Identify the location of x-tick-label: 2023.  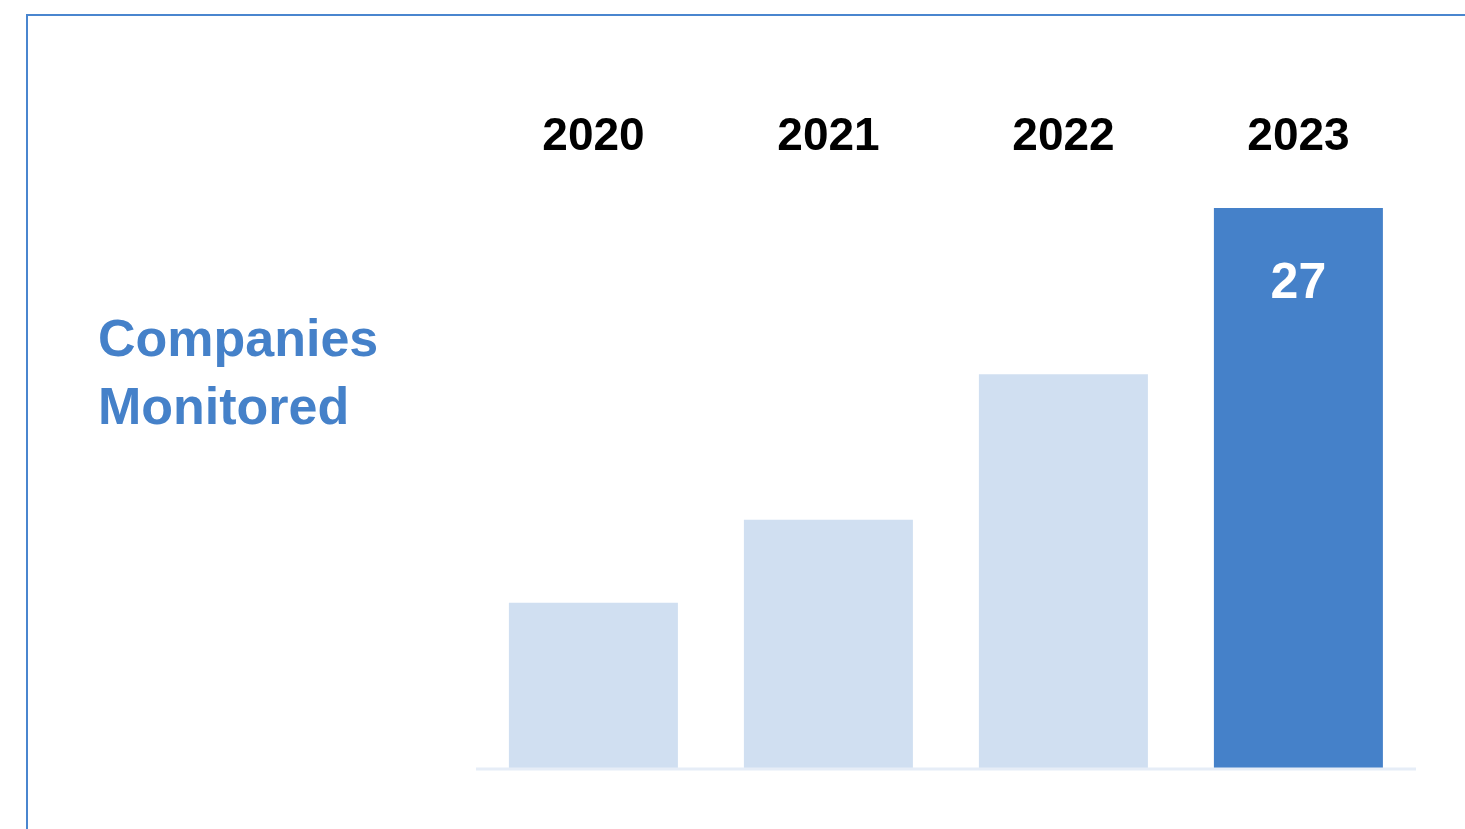
(1298, 134).